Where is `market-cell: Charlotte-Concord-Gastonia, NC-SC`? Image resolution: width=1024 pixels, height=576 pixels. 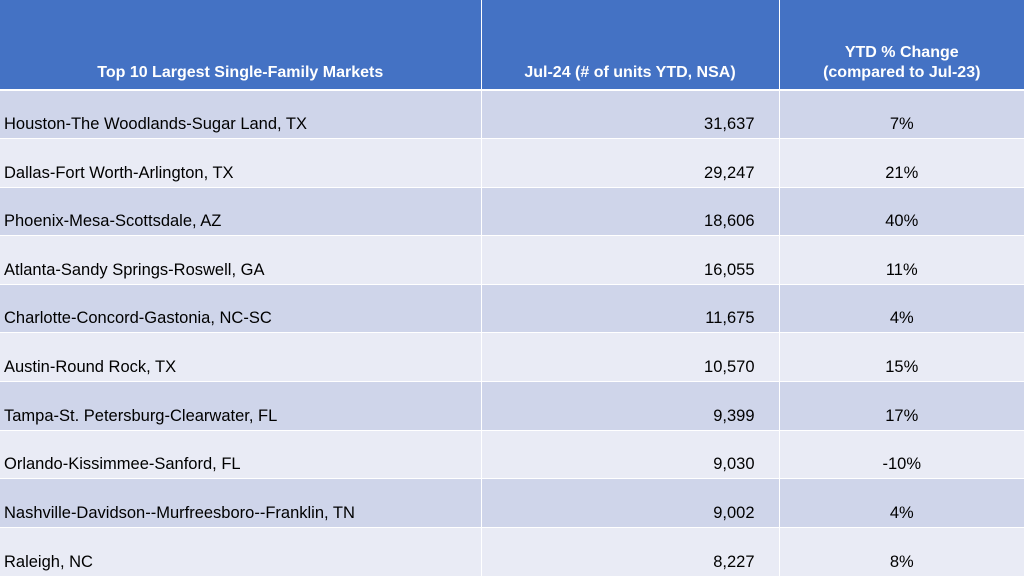 market-cell: Charlotte-Concord-Gastonia, NC-SC is located at coordinates (241, 308).